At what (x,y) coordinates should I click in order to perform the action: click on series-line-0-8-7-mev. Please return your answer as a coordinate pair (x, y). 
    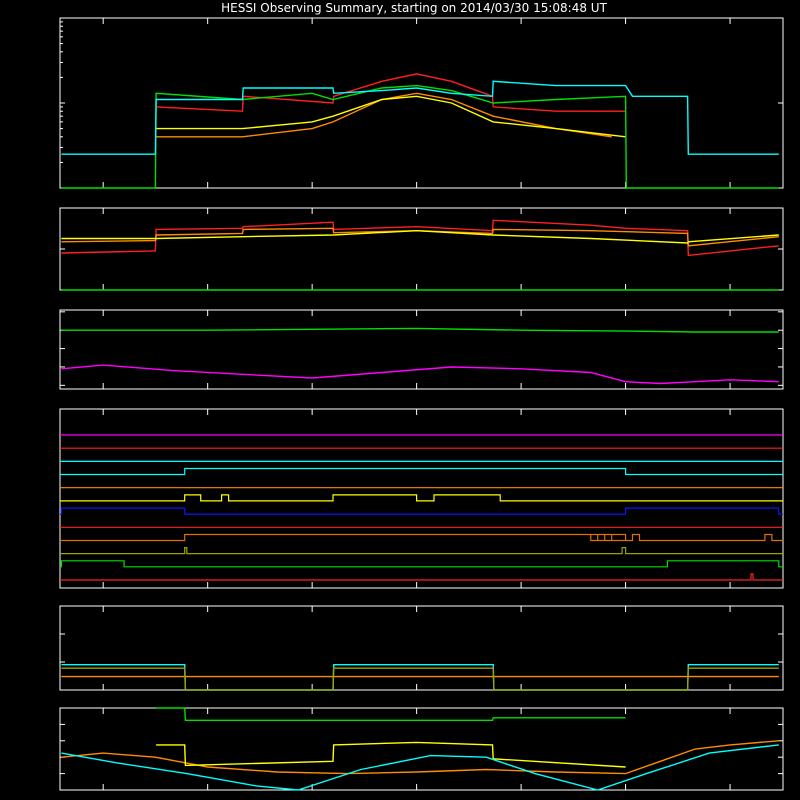
    Looking at the image, I should click on (420, 236).